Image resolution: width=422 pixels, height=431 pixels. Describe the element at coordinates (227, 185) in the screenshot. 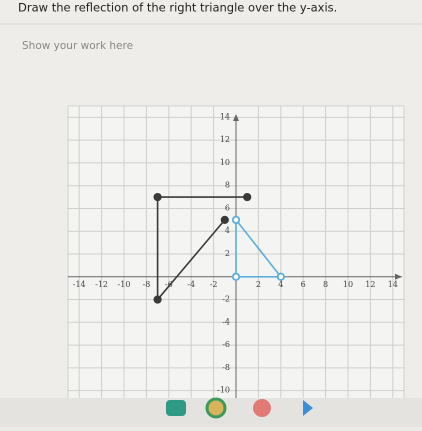

I see `y-tick-label: 8` at that location.